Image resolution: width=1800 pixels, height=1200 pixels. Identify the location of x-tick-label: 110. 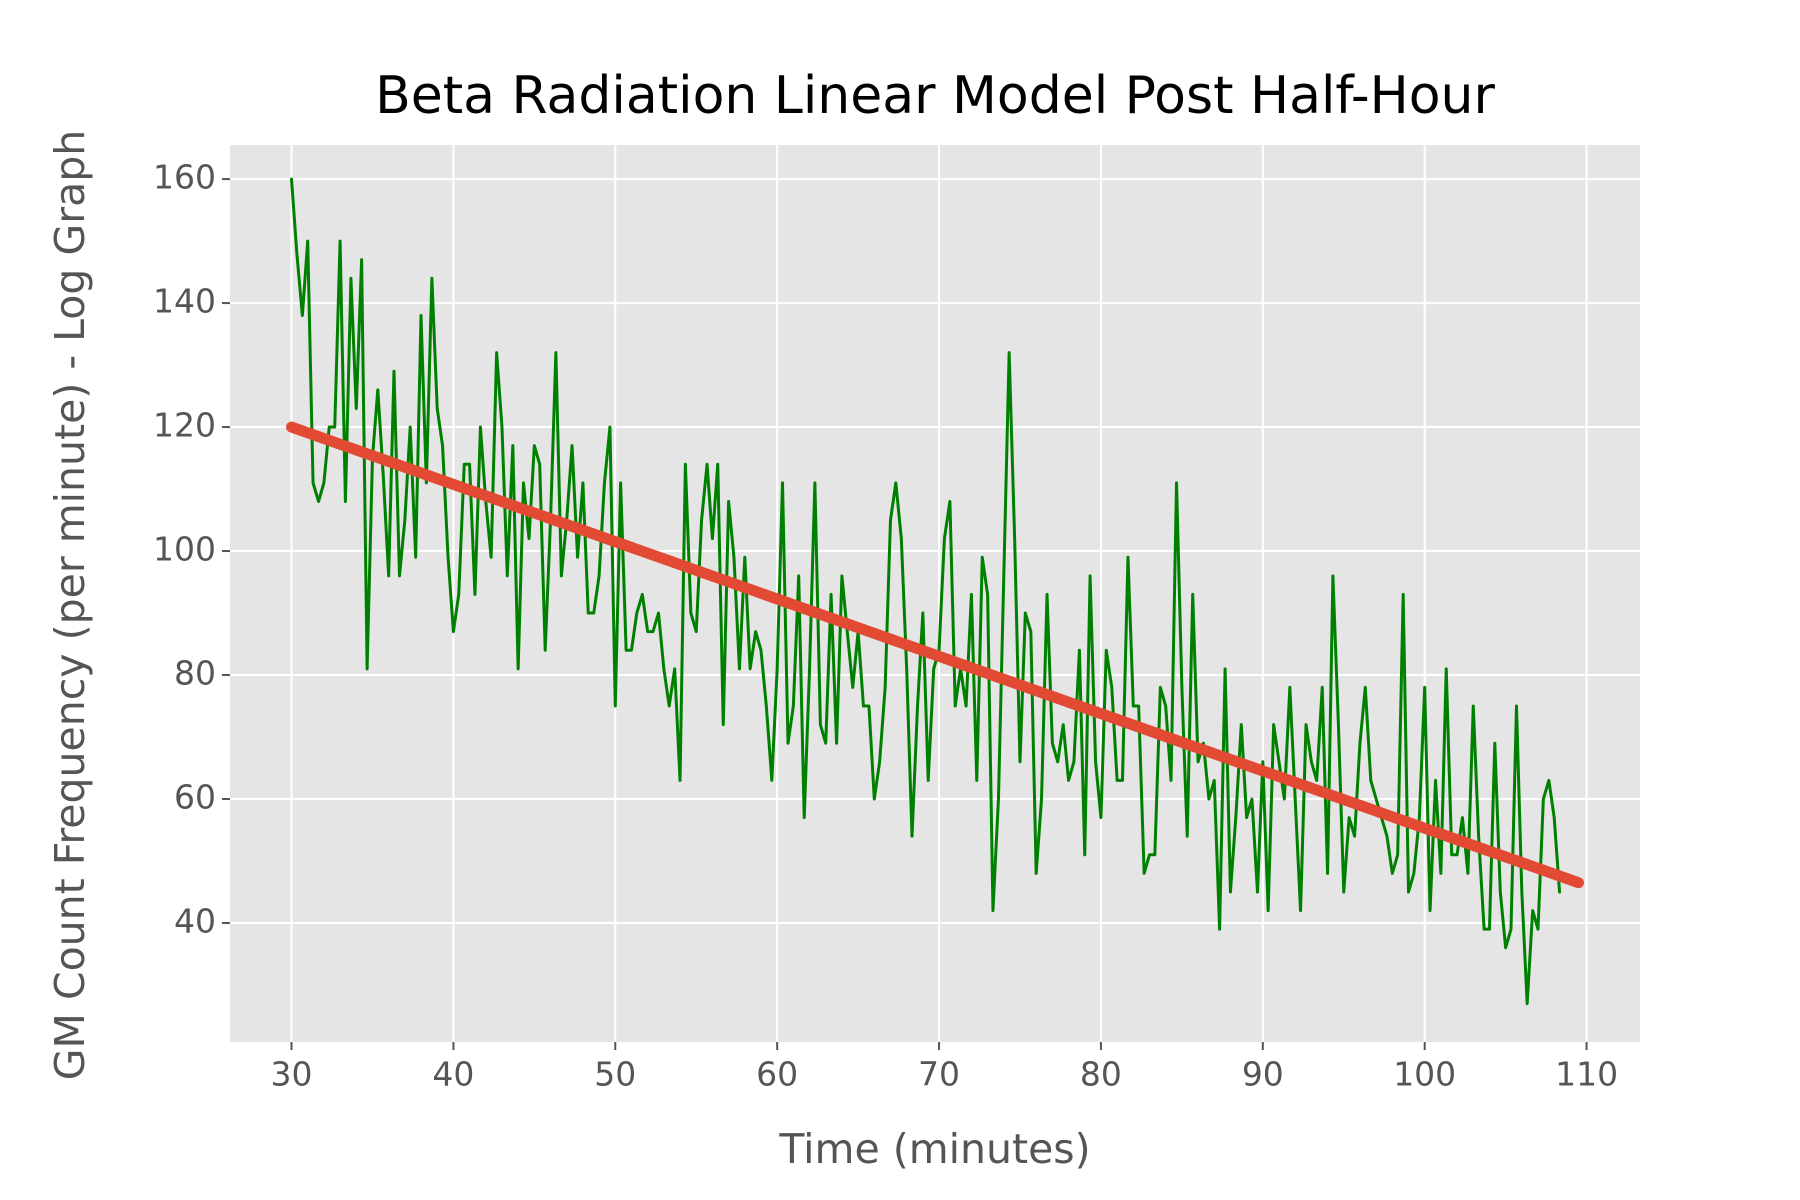
(1586, 1074).